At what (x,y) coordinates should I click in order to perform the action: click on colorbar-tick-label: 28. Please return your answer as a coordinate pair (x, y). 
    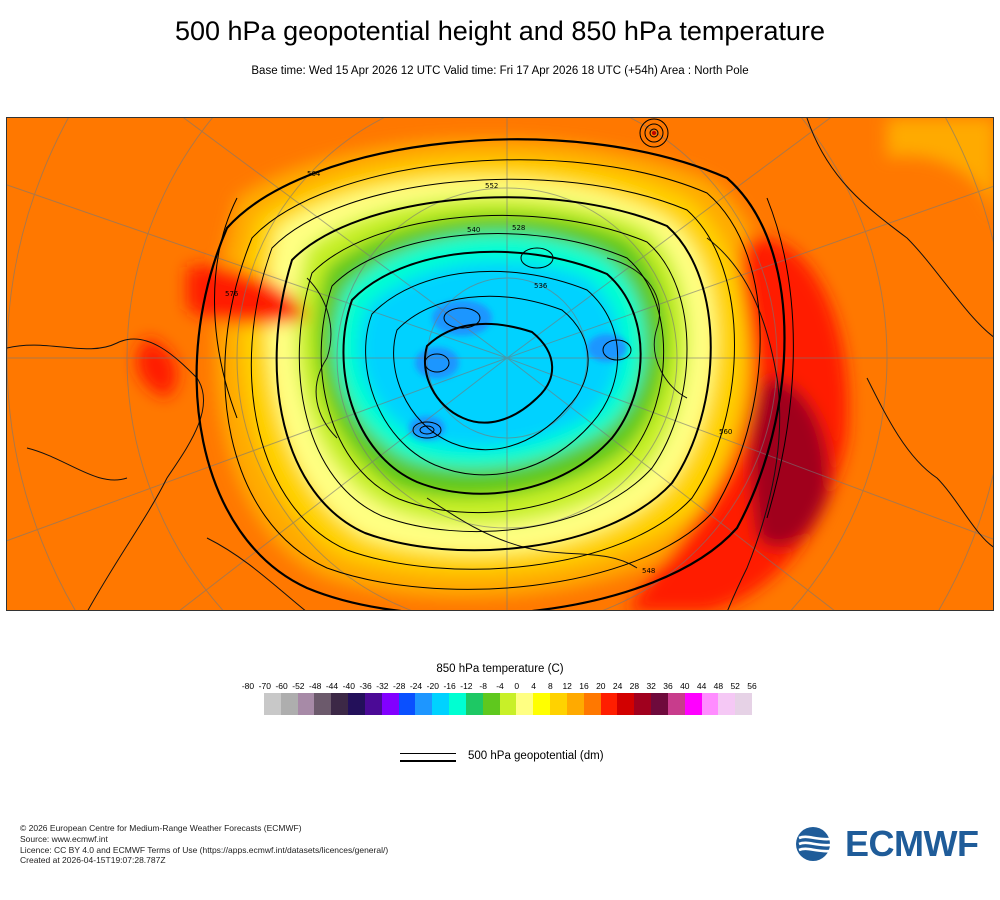
    Looking at the image, I should click on (634, 686).